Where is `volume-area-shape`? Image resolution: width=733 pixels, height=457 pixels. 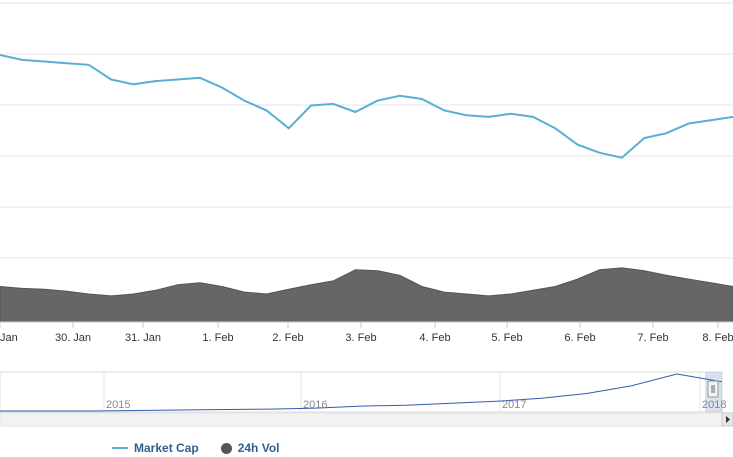
volume-area-shape is located at coordinates (366, 295).